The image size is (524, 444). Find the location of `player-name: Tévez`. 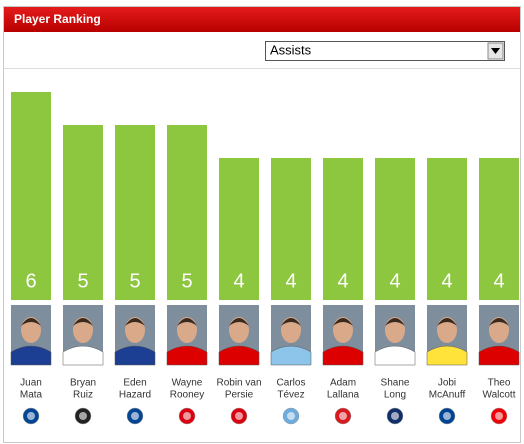

player-name: Tévez is located at coordinates (290, 395).